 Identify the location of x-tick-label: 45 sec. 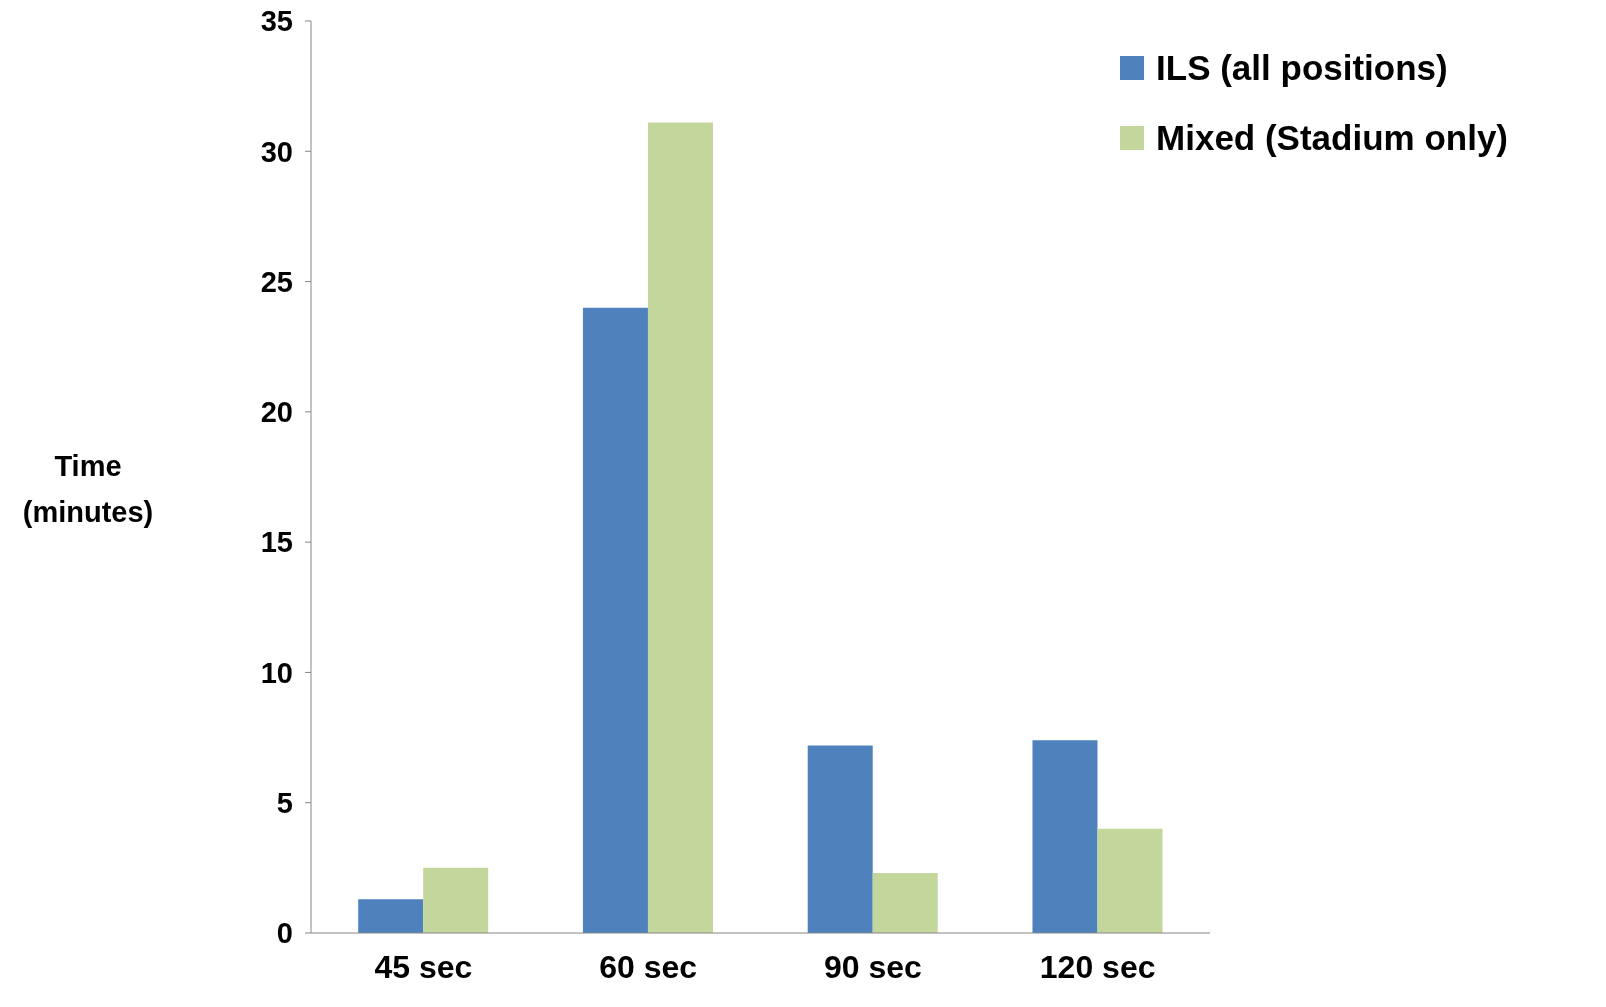
(423, 966).